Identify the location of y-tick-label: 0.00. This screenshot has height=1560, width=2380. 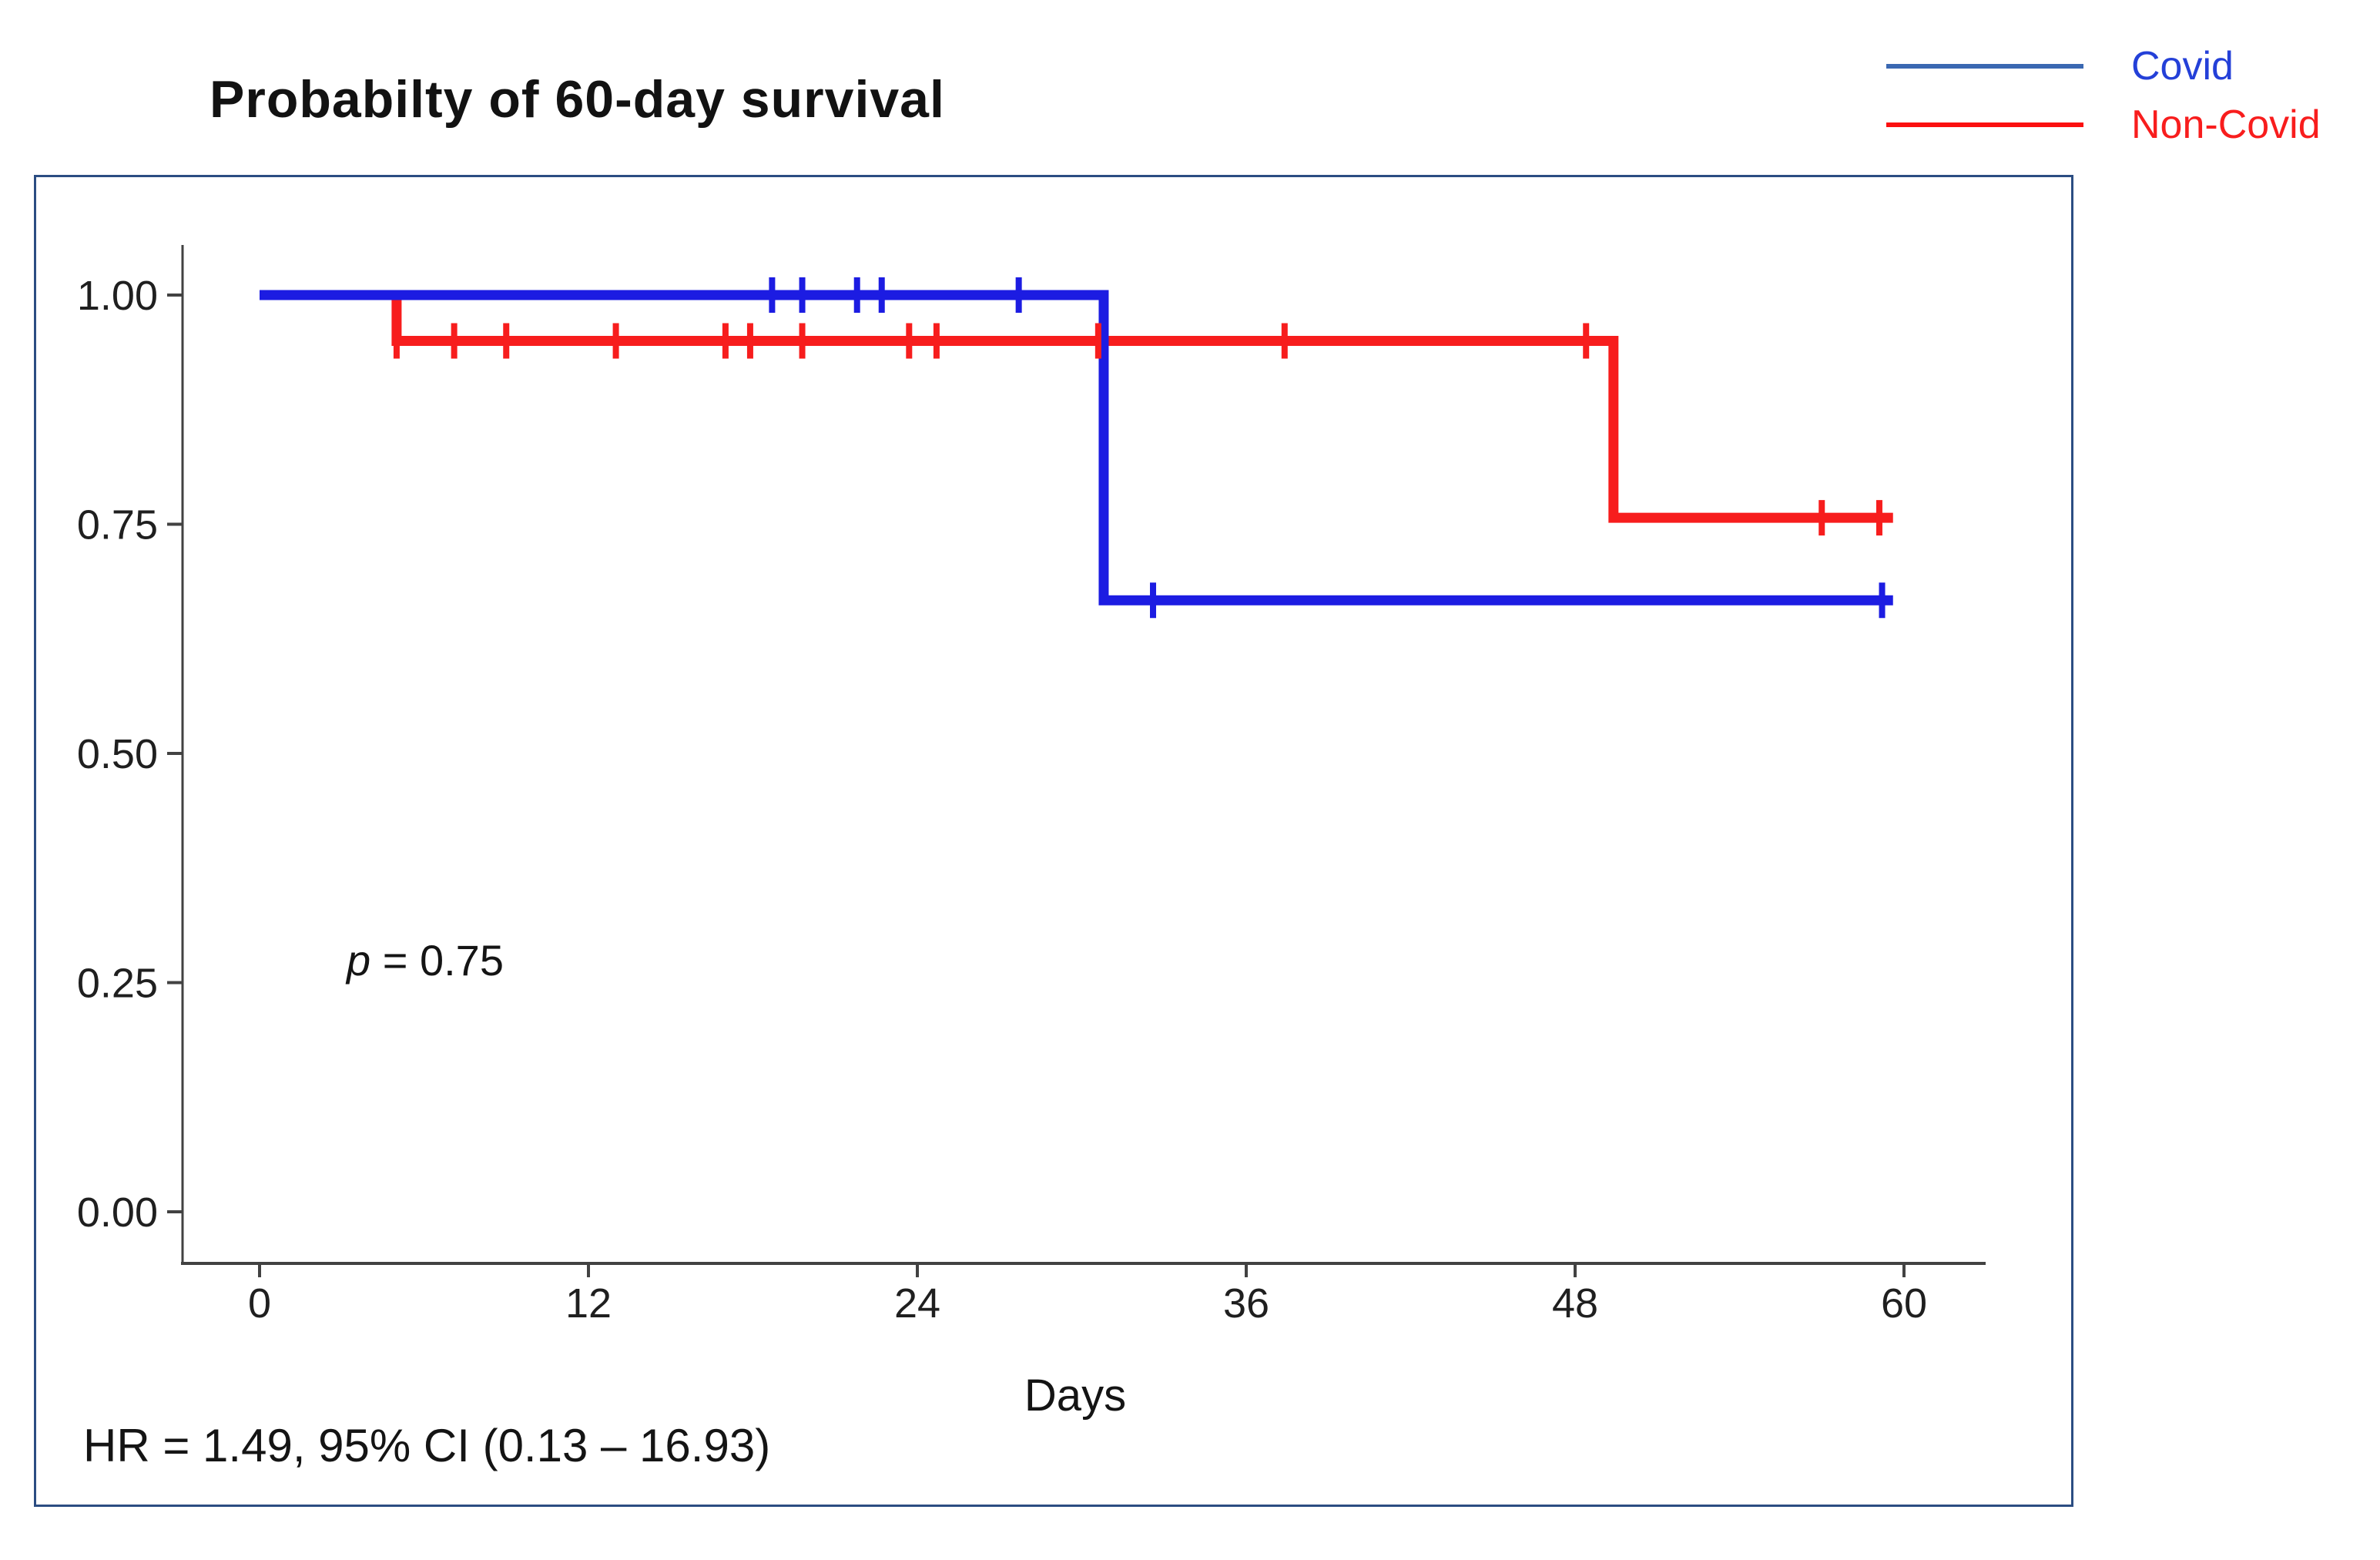
(117, 1212).